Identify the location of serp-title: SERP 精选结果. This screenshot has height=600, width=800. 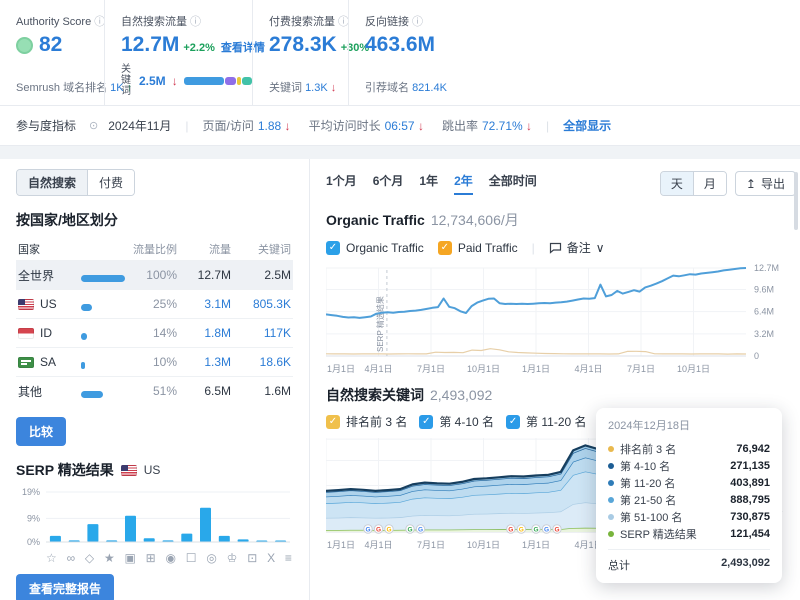
(65, 470).